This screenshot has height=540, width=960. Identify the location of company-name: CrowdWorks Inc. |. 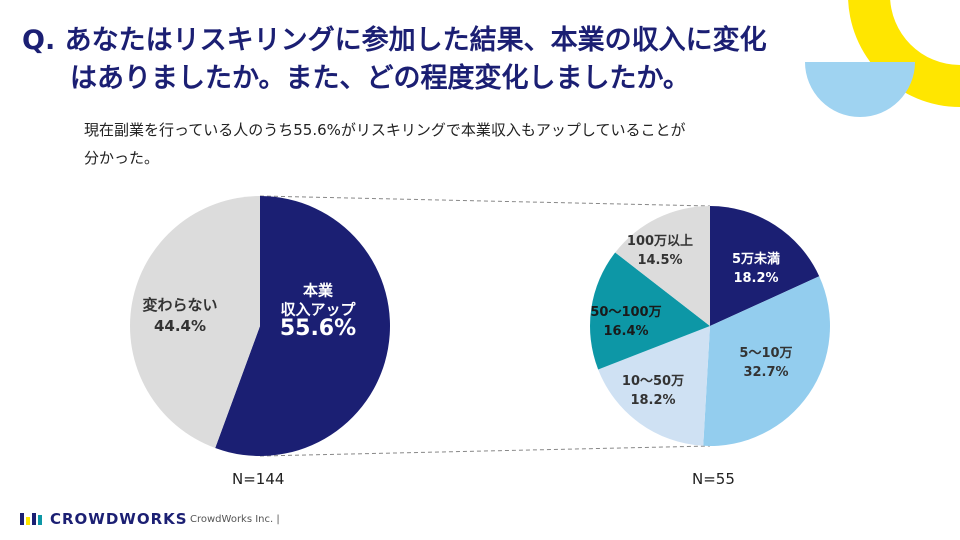
(235, 519).